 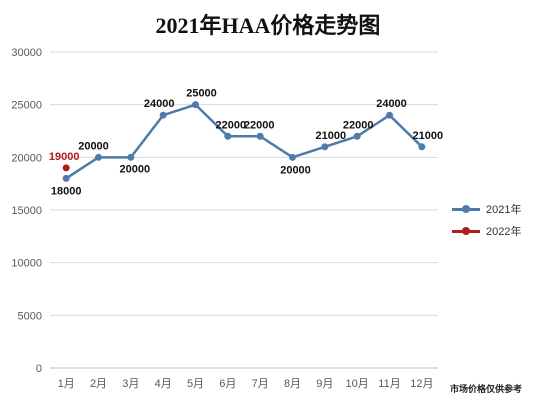 I want to click on x-tick-label-2: 2月, so click(x=98, y=384).